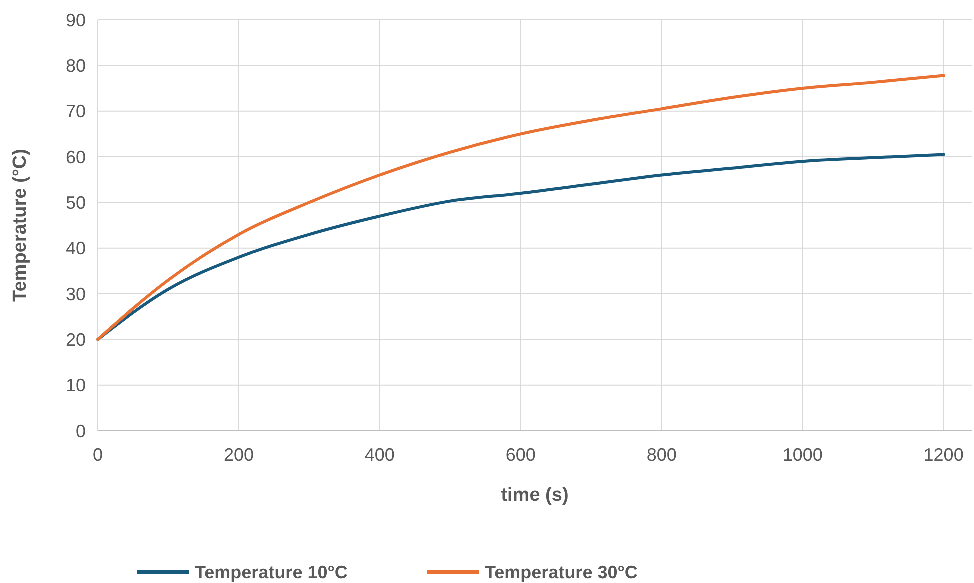  What do you see at coordinates (535, 495) in the screenshot?
I see `x-axis-title: time (s)` at bounding box center [535, 495].